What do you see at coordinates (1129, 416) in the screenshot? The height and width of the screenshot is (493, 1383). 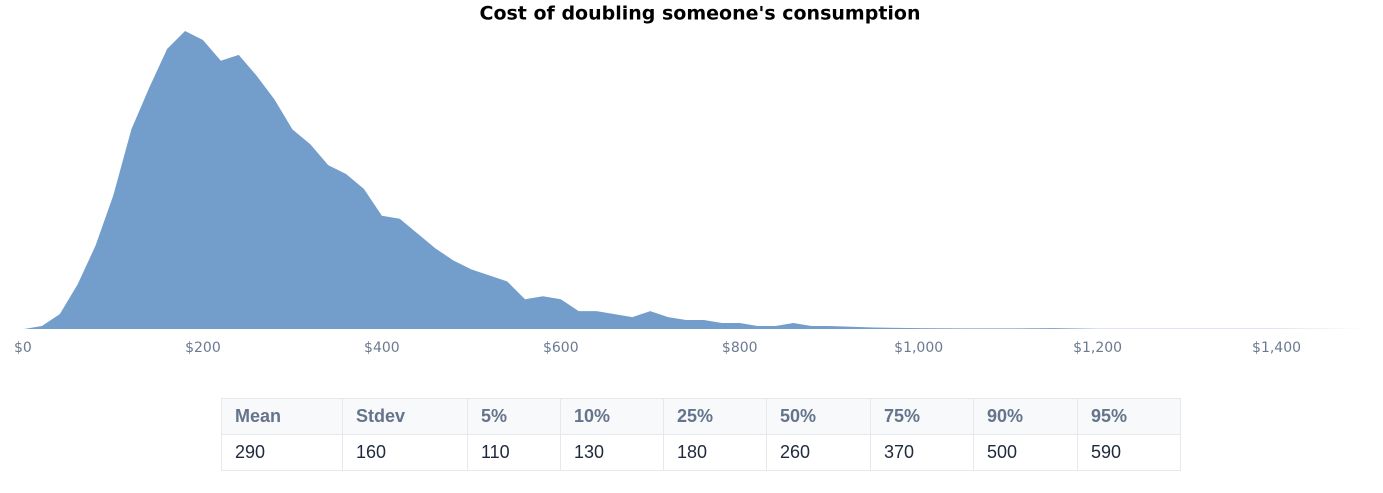 I see `column-header: 95%` at bounding box center [1129, 416].